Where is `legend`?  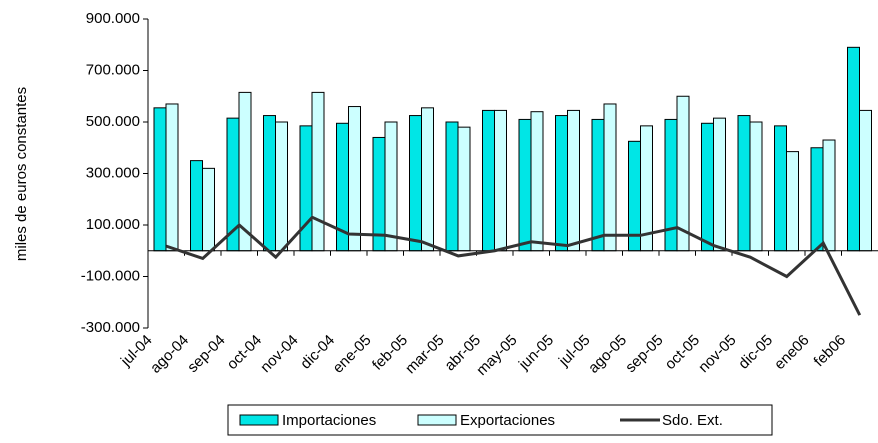 legend is located at coordinates (500, 420).